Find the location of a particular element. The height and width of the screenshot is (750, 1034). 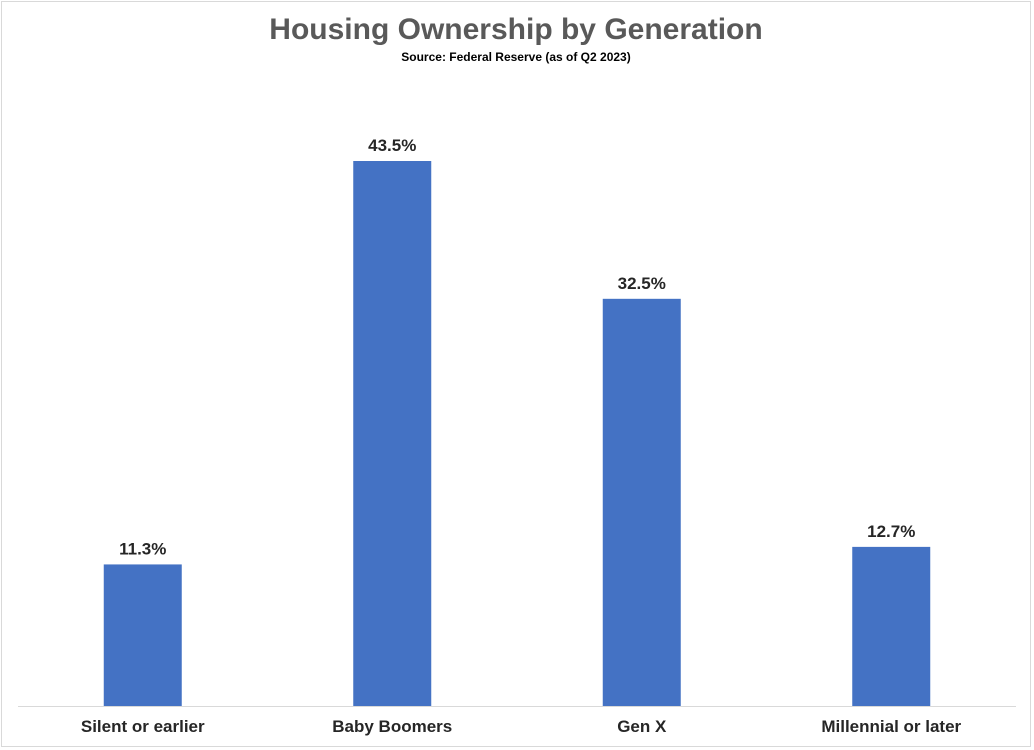

x-tick-label: Millennial or later is located at coordinates (891, 726).